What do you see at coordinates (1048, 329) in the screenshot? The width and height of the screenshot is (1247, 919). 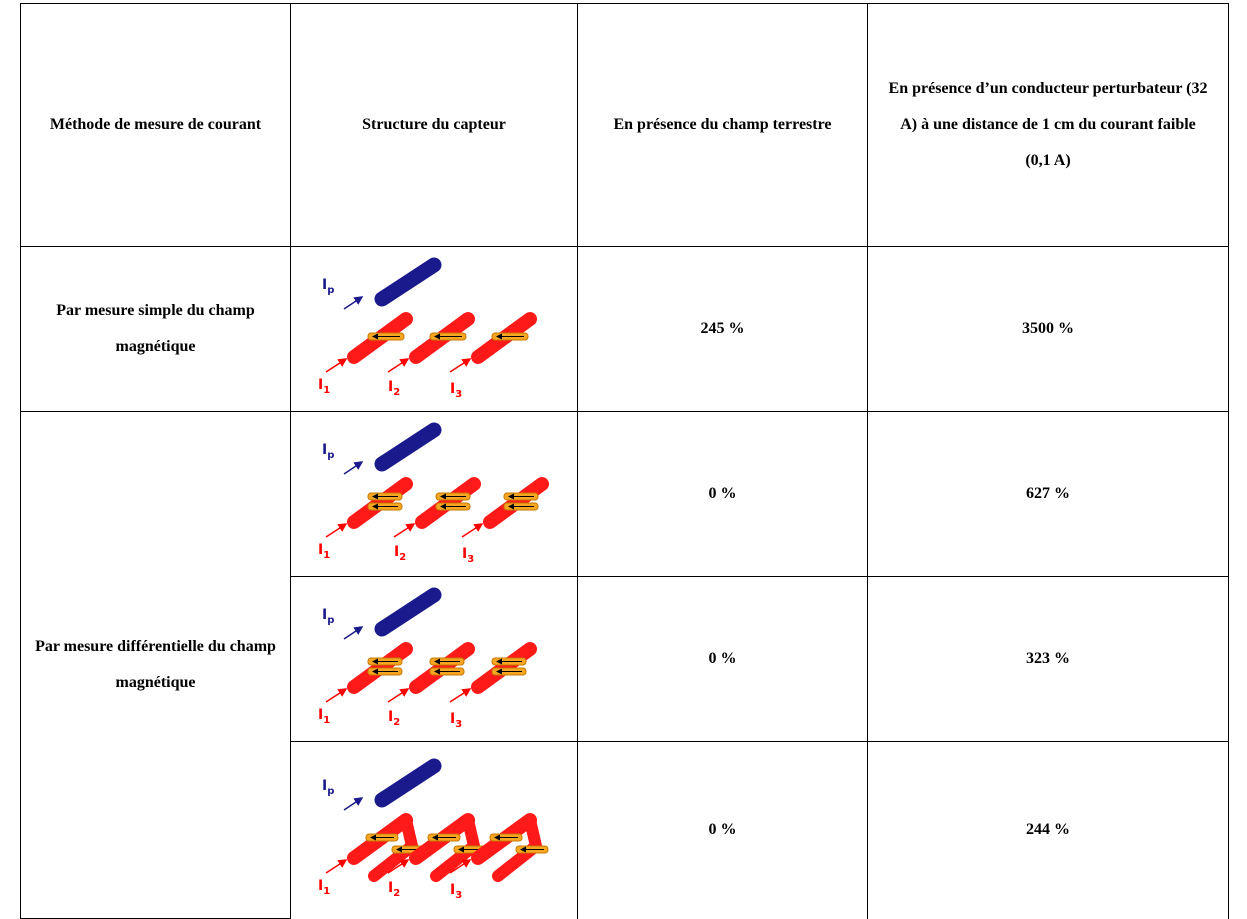 I see `perturbing-cell: 3500 %` at bounding box center [1048, 329].